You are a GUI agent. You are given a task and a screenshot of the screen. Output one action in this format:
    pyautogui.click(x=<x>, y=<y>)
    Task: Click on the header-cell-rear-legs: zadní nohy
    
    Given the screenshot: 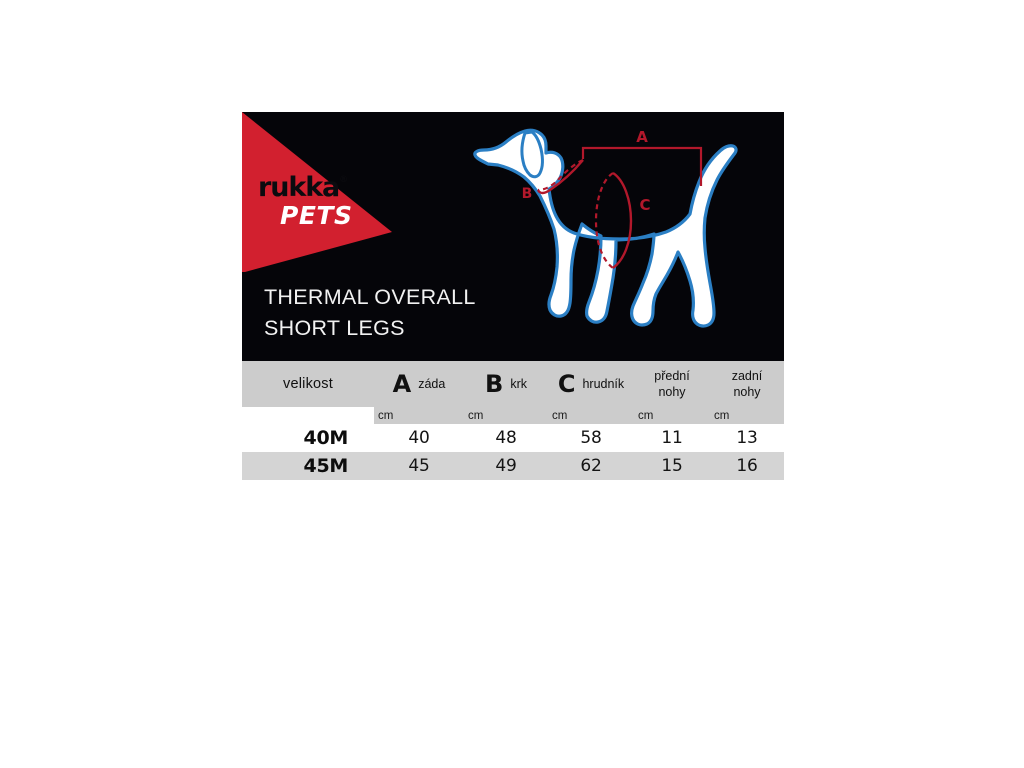 What is the action you would take?
    pyautogui.click(x=747, y=384)
    